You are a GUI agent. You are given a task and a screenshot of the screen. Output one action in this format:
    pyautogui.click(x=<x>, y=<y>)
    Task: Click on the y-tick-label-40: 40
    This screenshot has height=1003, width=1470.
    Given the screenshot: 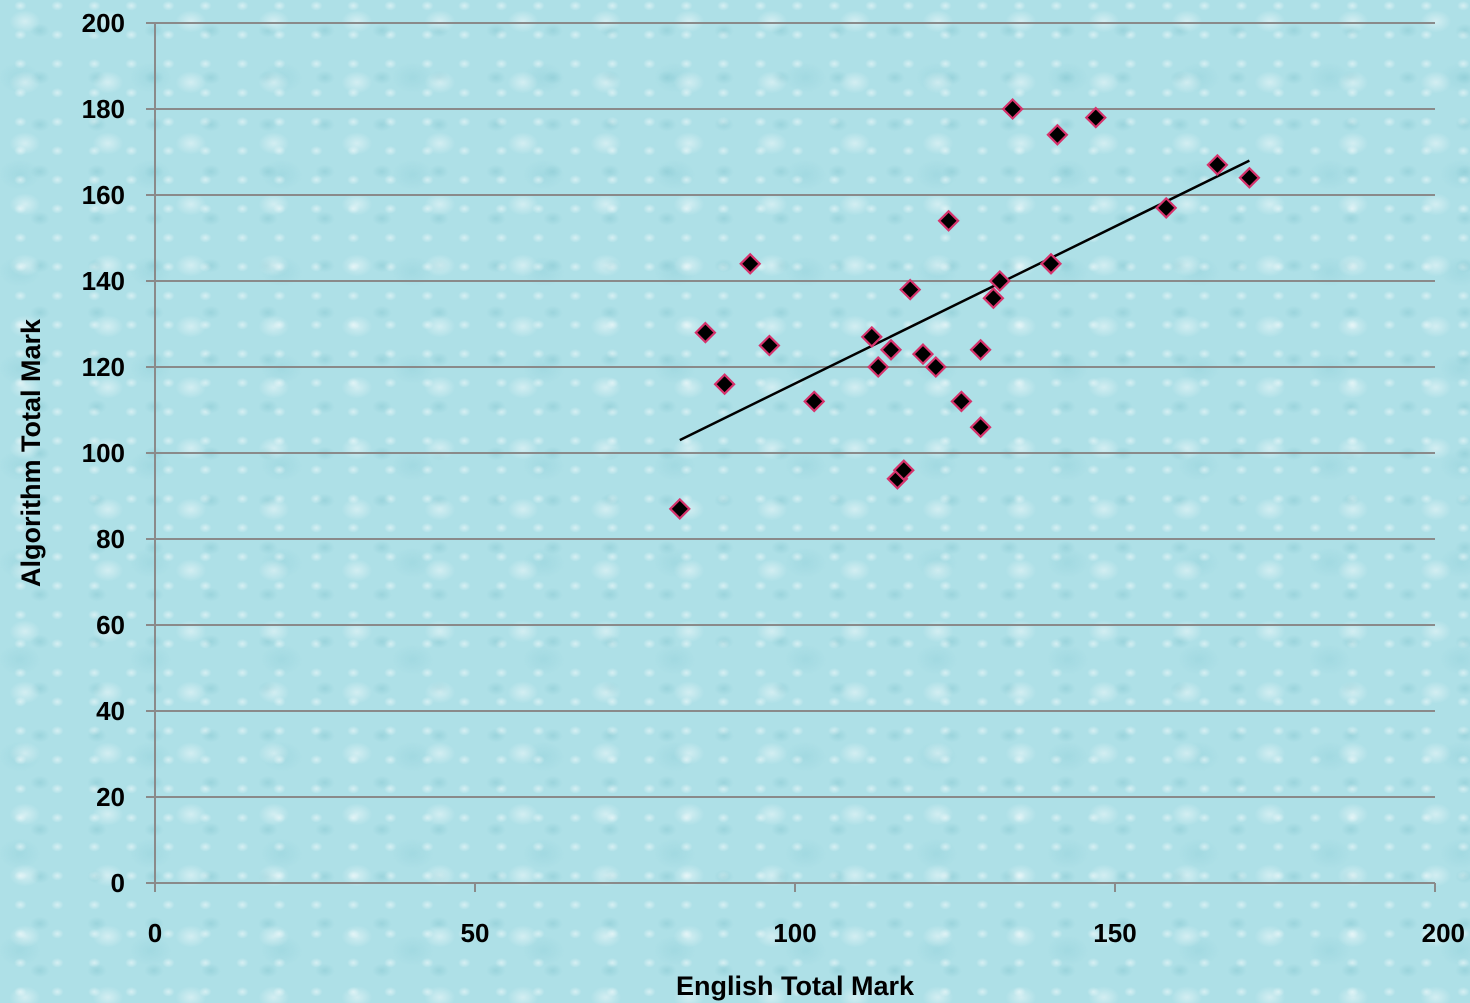 What is the action you would take?
    pyautogui.click(x=110, y=711)
    